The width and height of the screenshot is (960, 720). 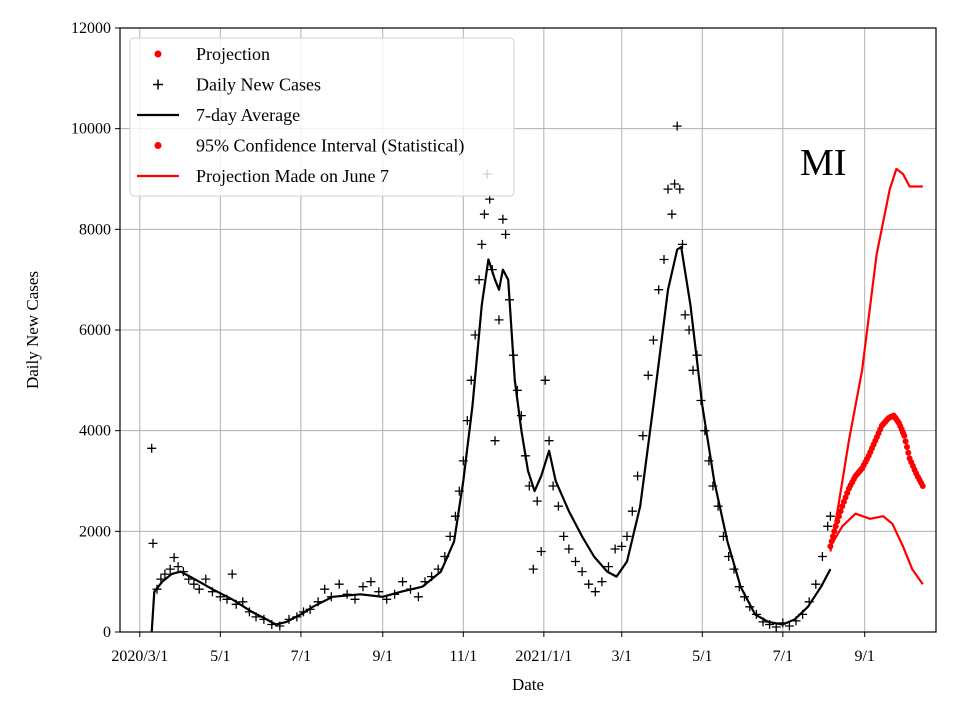 I want to click on y-tick-label: 10000, so click(x=91, y=129).